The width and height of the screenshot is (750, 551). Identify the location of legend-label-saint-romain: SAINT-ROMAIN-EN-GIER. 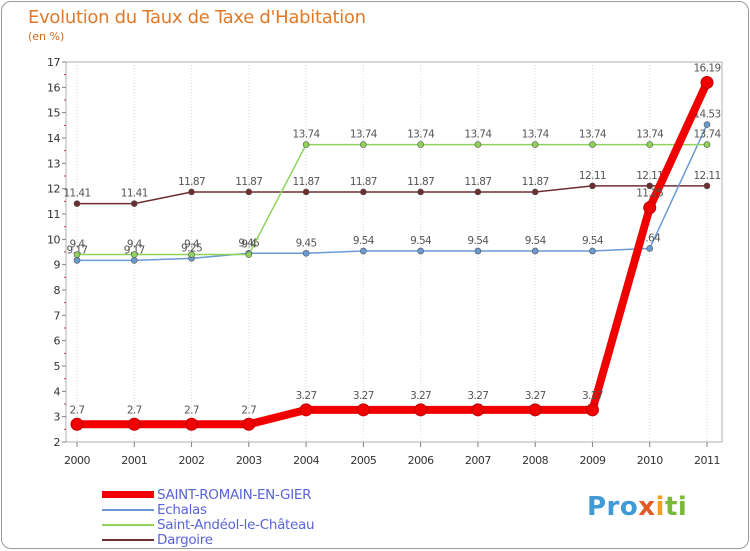
(234, 495).